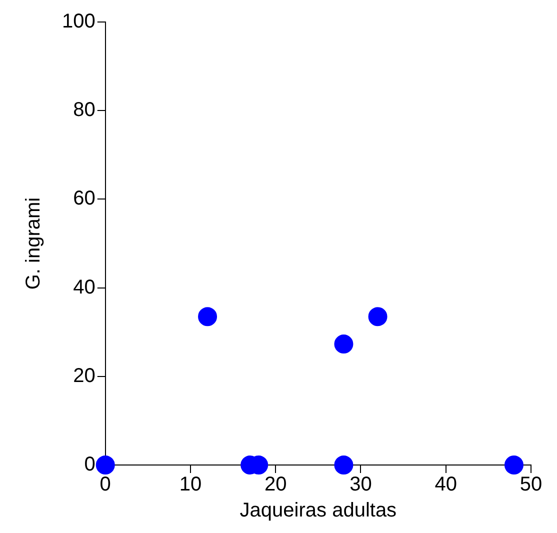 The height and width of the screenshot is (533, 557). Describe the element at coordinates (445, 485) in the screenshot. I see `x-tick-label: 40` at that location.